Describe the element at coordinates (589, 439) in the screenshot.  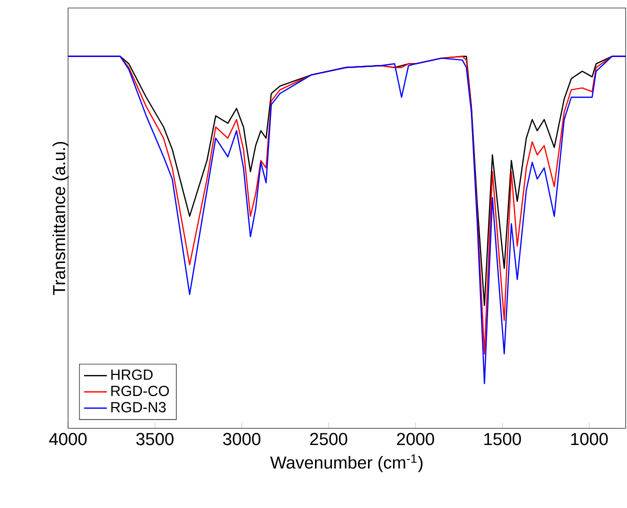
I see `x-tick-label: 1000` at that location.